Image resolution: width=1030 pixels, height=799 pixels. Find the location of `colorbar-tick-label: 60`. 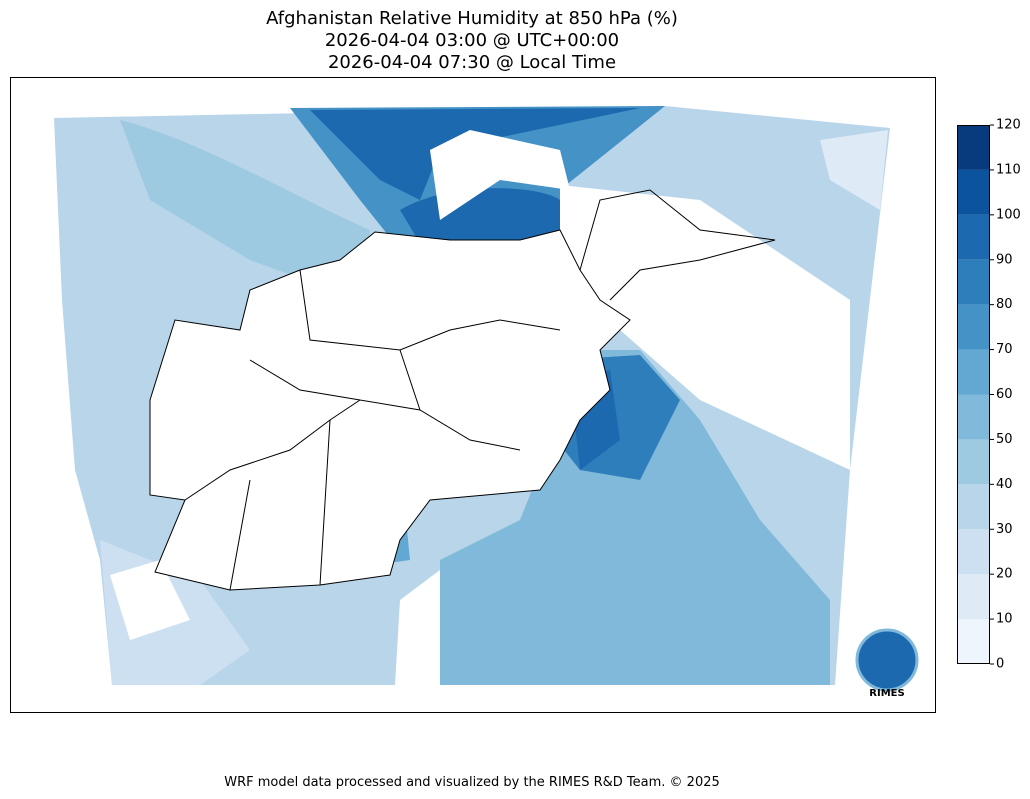

colorbar-tick-label: 60 is located at coordinates (1004, 394).